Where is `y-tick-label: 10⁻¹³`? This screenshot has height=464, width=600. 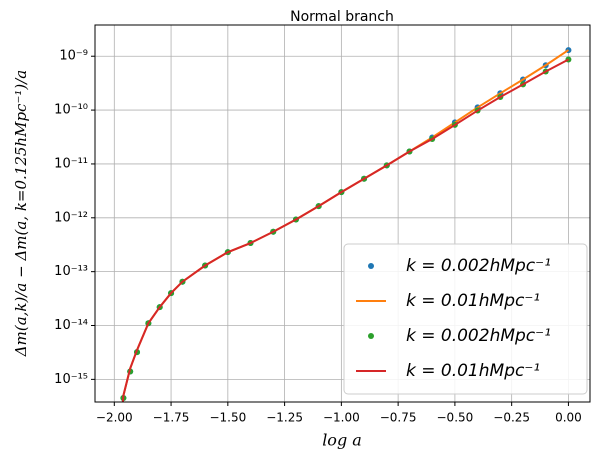
y-tick-label: 10⁻¹³ is located at coordinates (71, 271).